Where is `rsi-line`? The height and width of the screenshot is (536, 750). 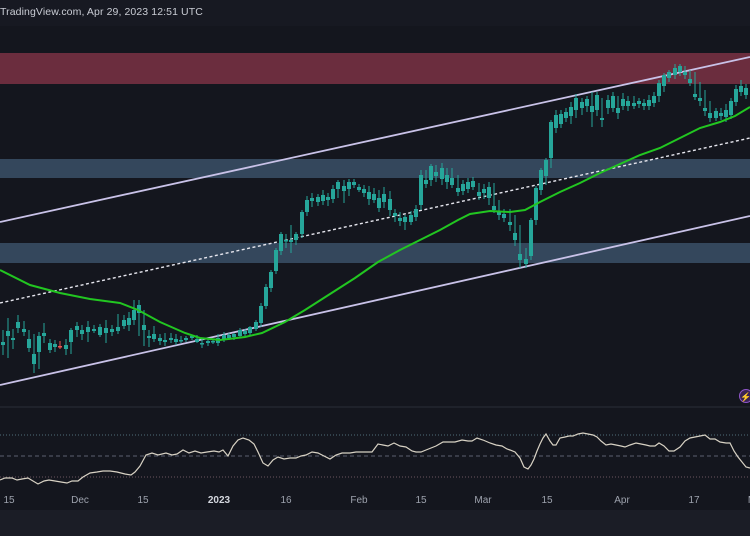 rsi-line is located at coordinates (375, 458).